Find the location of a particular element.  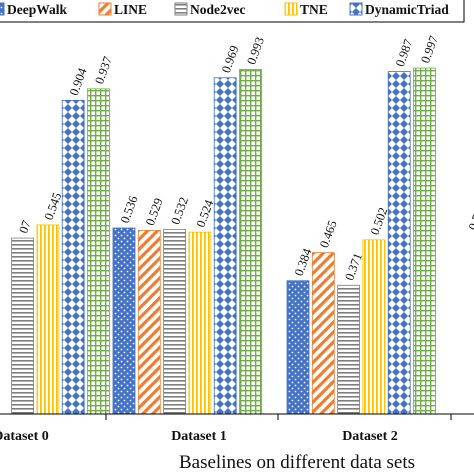

data-label: 07 is located at coordinates (24, 227).